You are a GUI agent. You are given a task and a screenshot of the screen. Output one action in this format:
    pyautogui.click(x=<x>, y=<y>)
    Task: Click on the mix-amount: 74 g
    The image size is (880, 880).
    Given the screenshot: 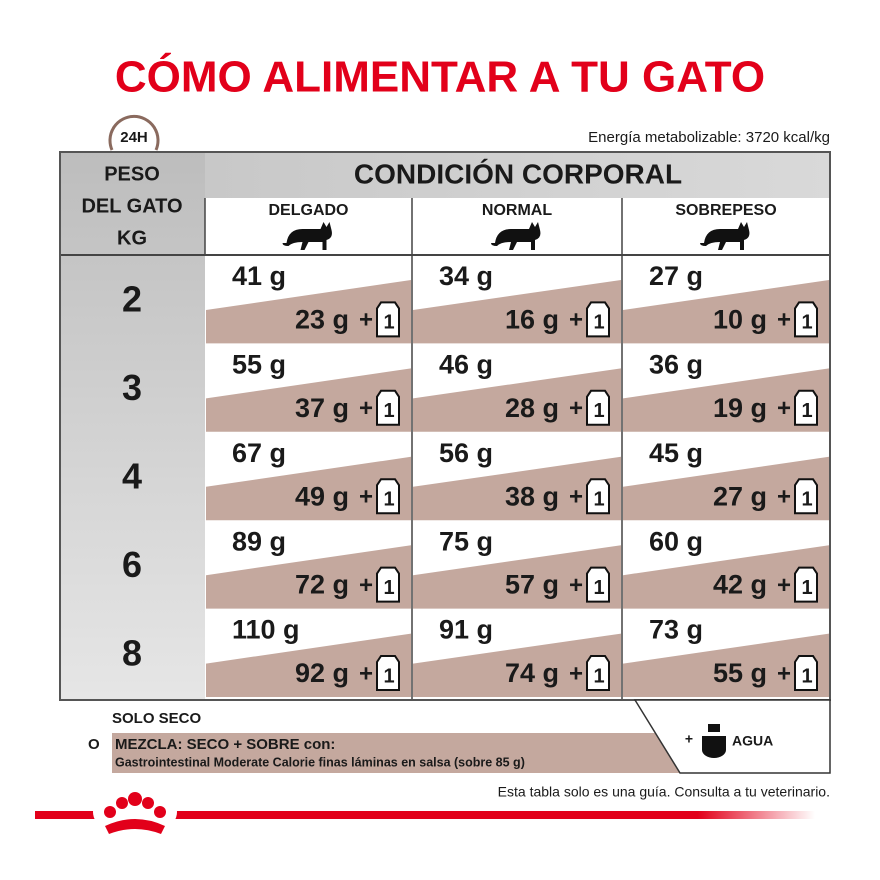 What is the action you would take?
    pyautogui.click(x=532, y=673)
    